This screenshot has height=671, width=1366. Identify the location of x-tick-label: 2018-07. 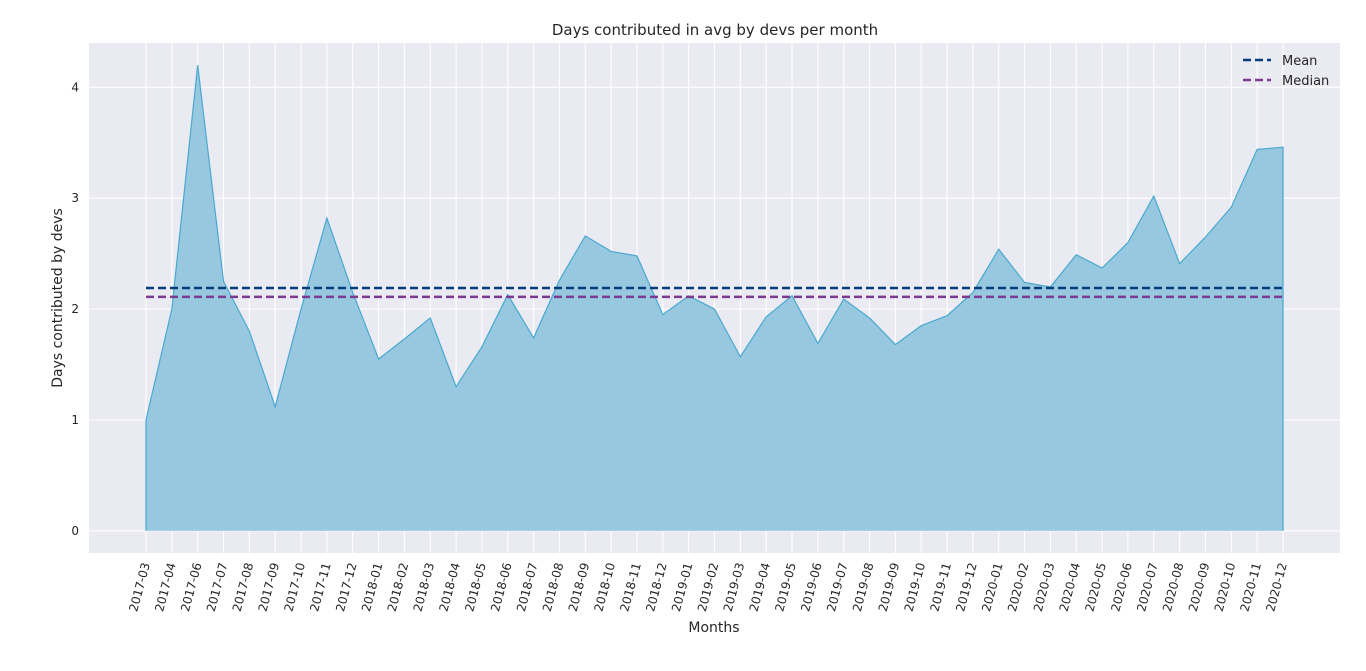
(527, 587).